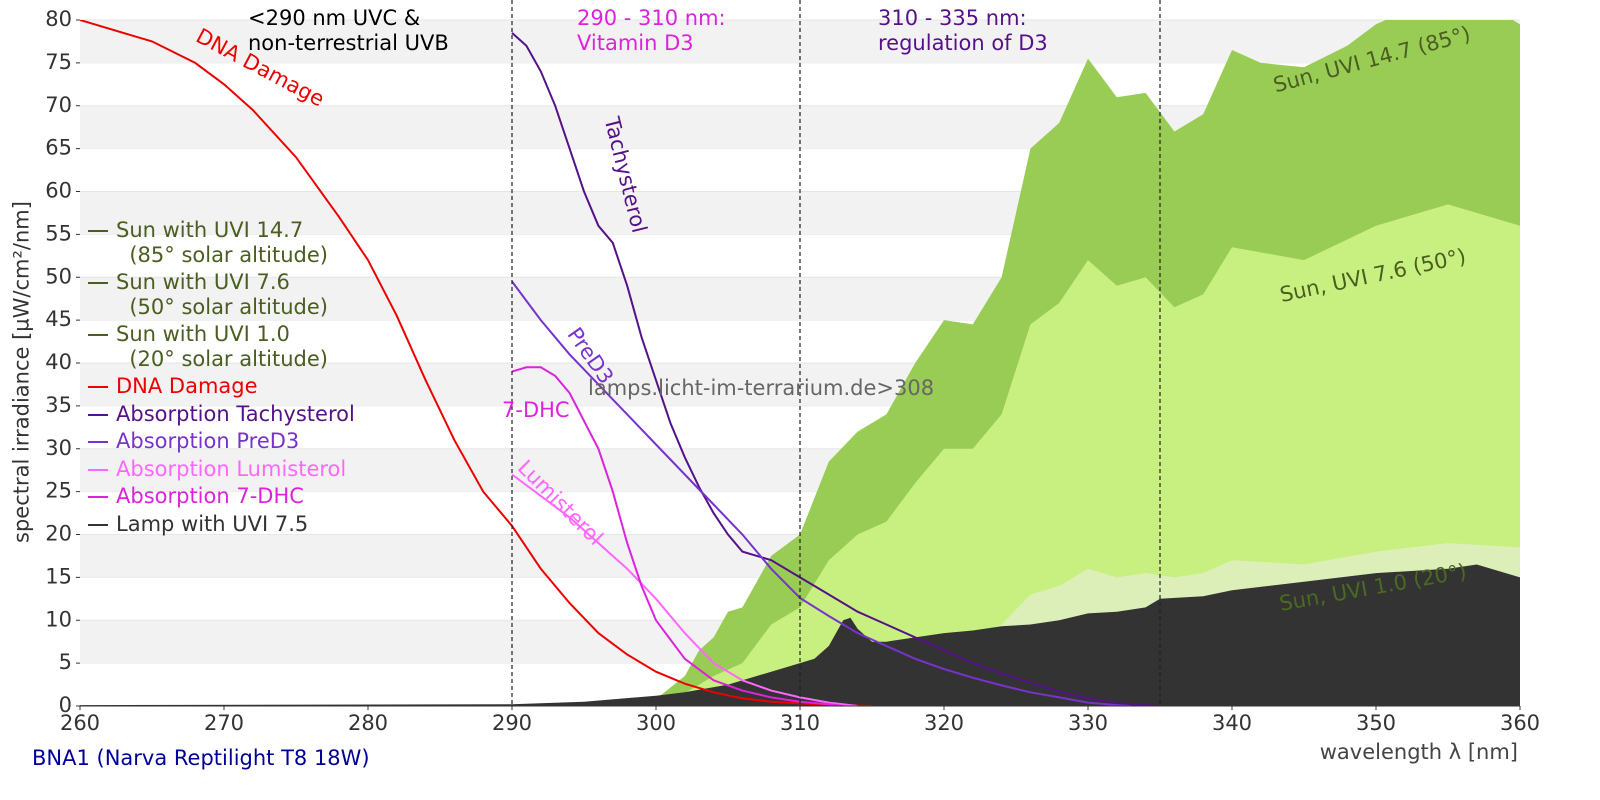  I want to click on legend-item: Sun with UVI 7.6 (50° solar altitude), so click(220, 294).